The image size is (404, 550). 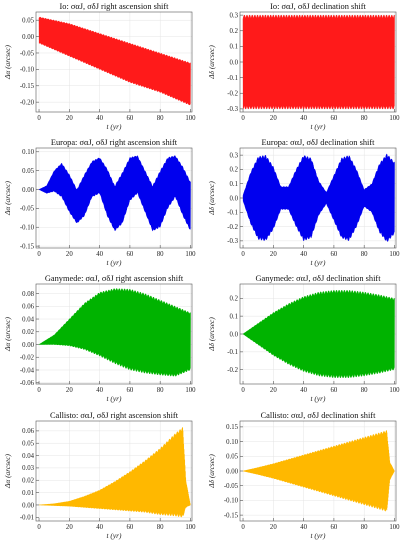 I want to click on chart-title: Ganymede: σαJ, σδJ right ascension shift, so click(x=114, y=278).